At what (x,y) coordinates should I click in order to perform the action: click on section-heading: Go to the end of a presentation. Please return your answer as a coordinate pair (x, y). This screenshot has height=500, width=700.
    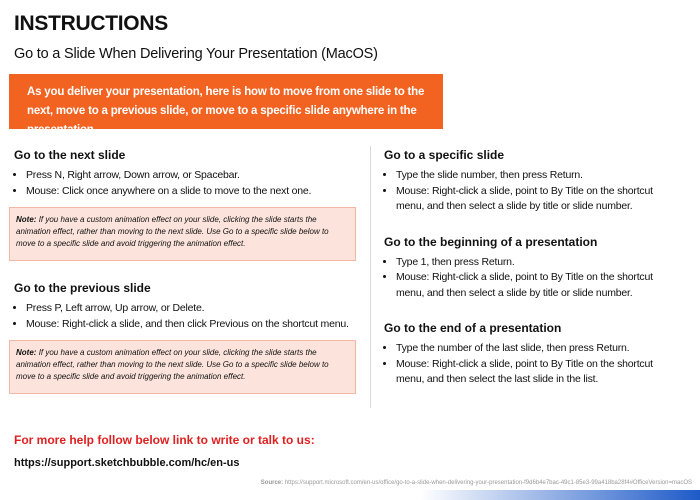
    Looking at the image, I should click on (473, 328).